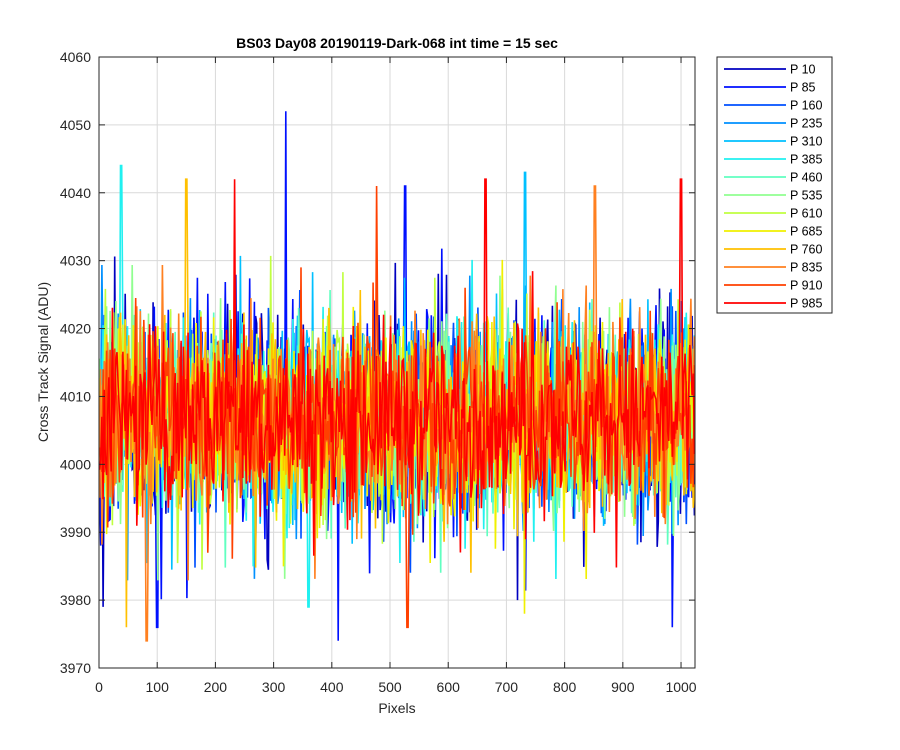 The height and width of the screenshot is (750, 900). Describe the element at coordinates (806, 124) in the screenshot. I see `legend-label: P 235` at that location.